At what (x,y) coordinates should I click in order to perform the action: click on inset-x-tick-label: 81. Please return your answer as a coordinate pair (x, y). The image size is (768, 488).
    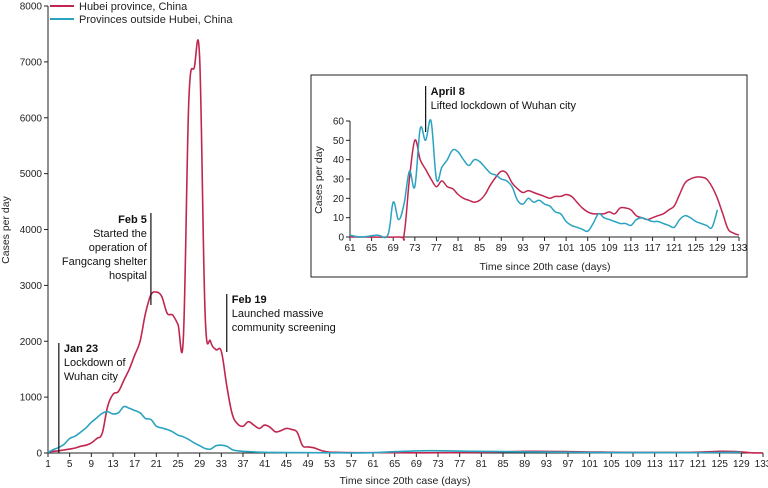
    Looking at the image, I should click on (458, 248).